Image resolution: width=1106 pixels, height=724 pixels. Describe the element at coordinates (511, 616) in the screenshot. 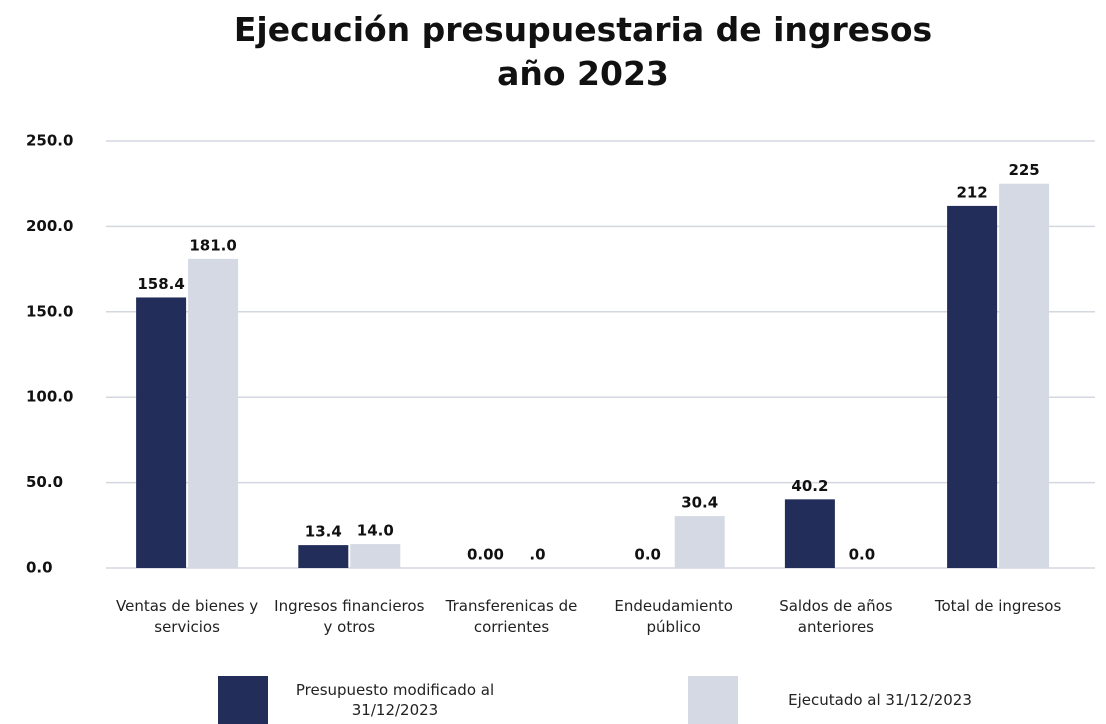

I see `x-tick-label: Transferenicas de corrientes` at that location.